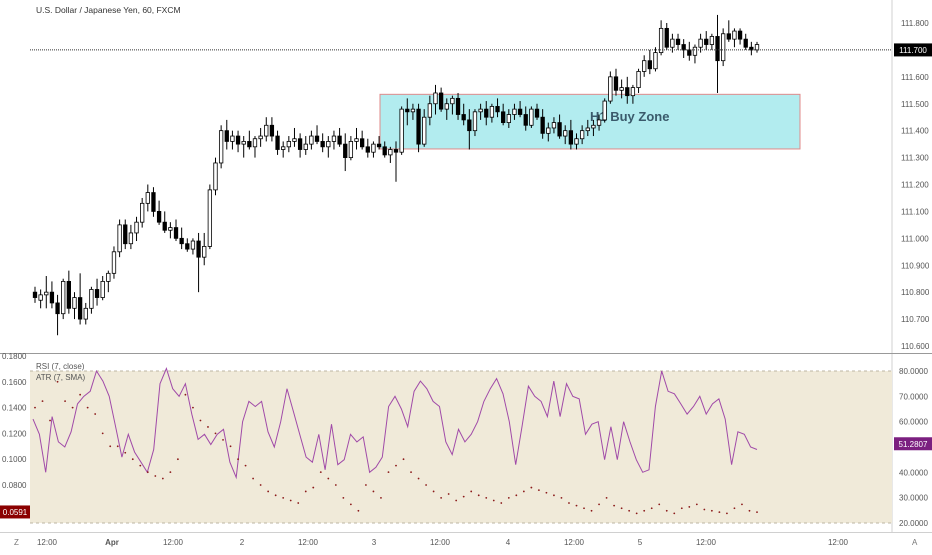 Image resolution: width=932 pixels, height=555 pixels. What do you see at coordinates (913, 50) in the screenshot?
I see `last-price-badge` at bounding box center [913, 50].